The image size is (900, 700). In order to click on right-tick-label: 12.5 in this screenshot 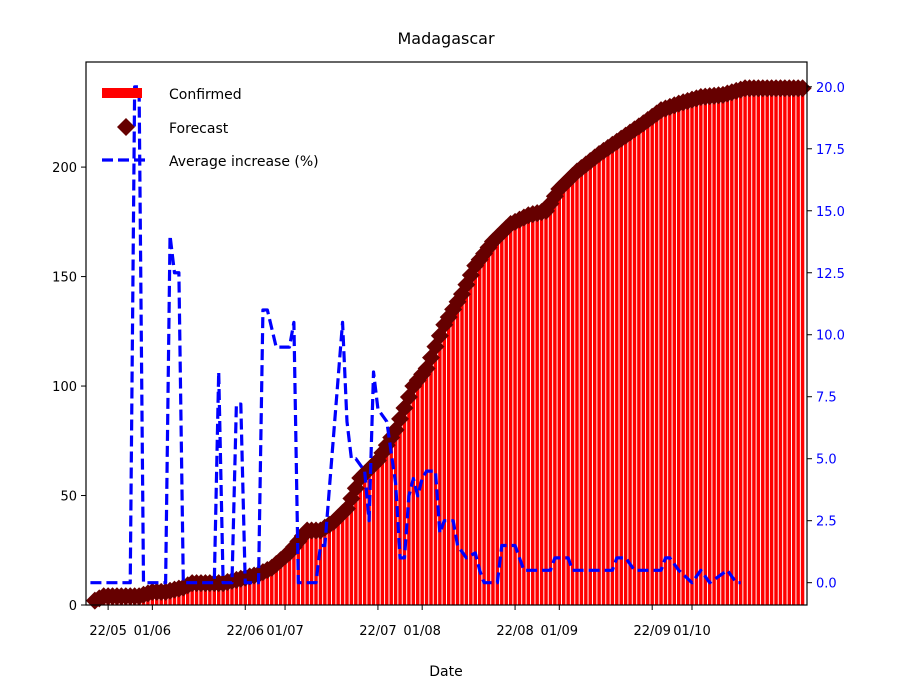, I will do `click(830, 274)`.